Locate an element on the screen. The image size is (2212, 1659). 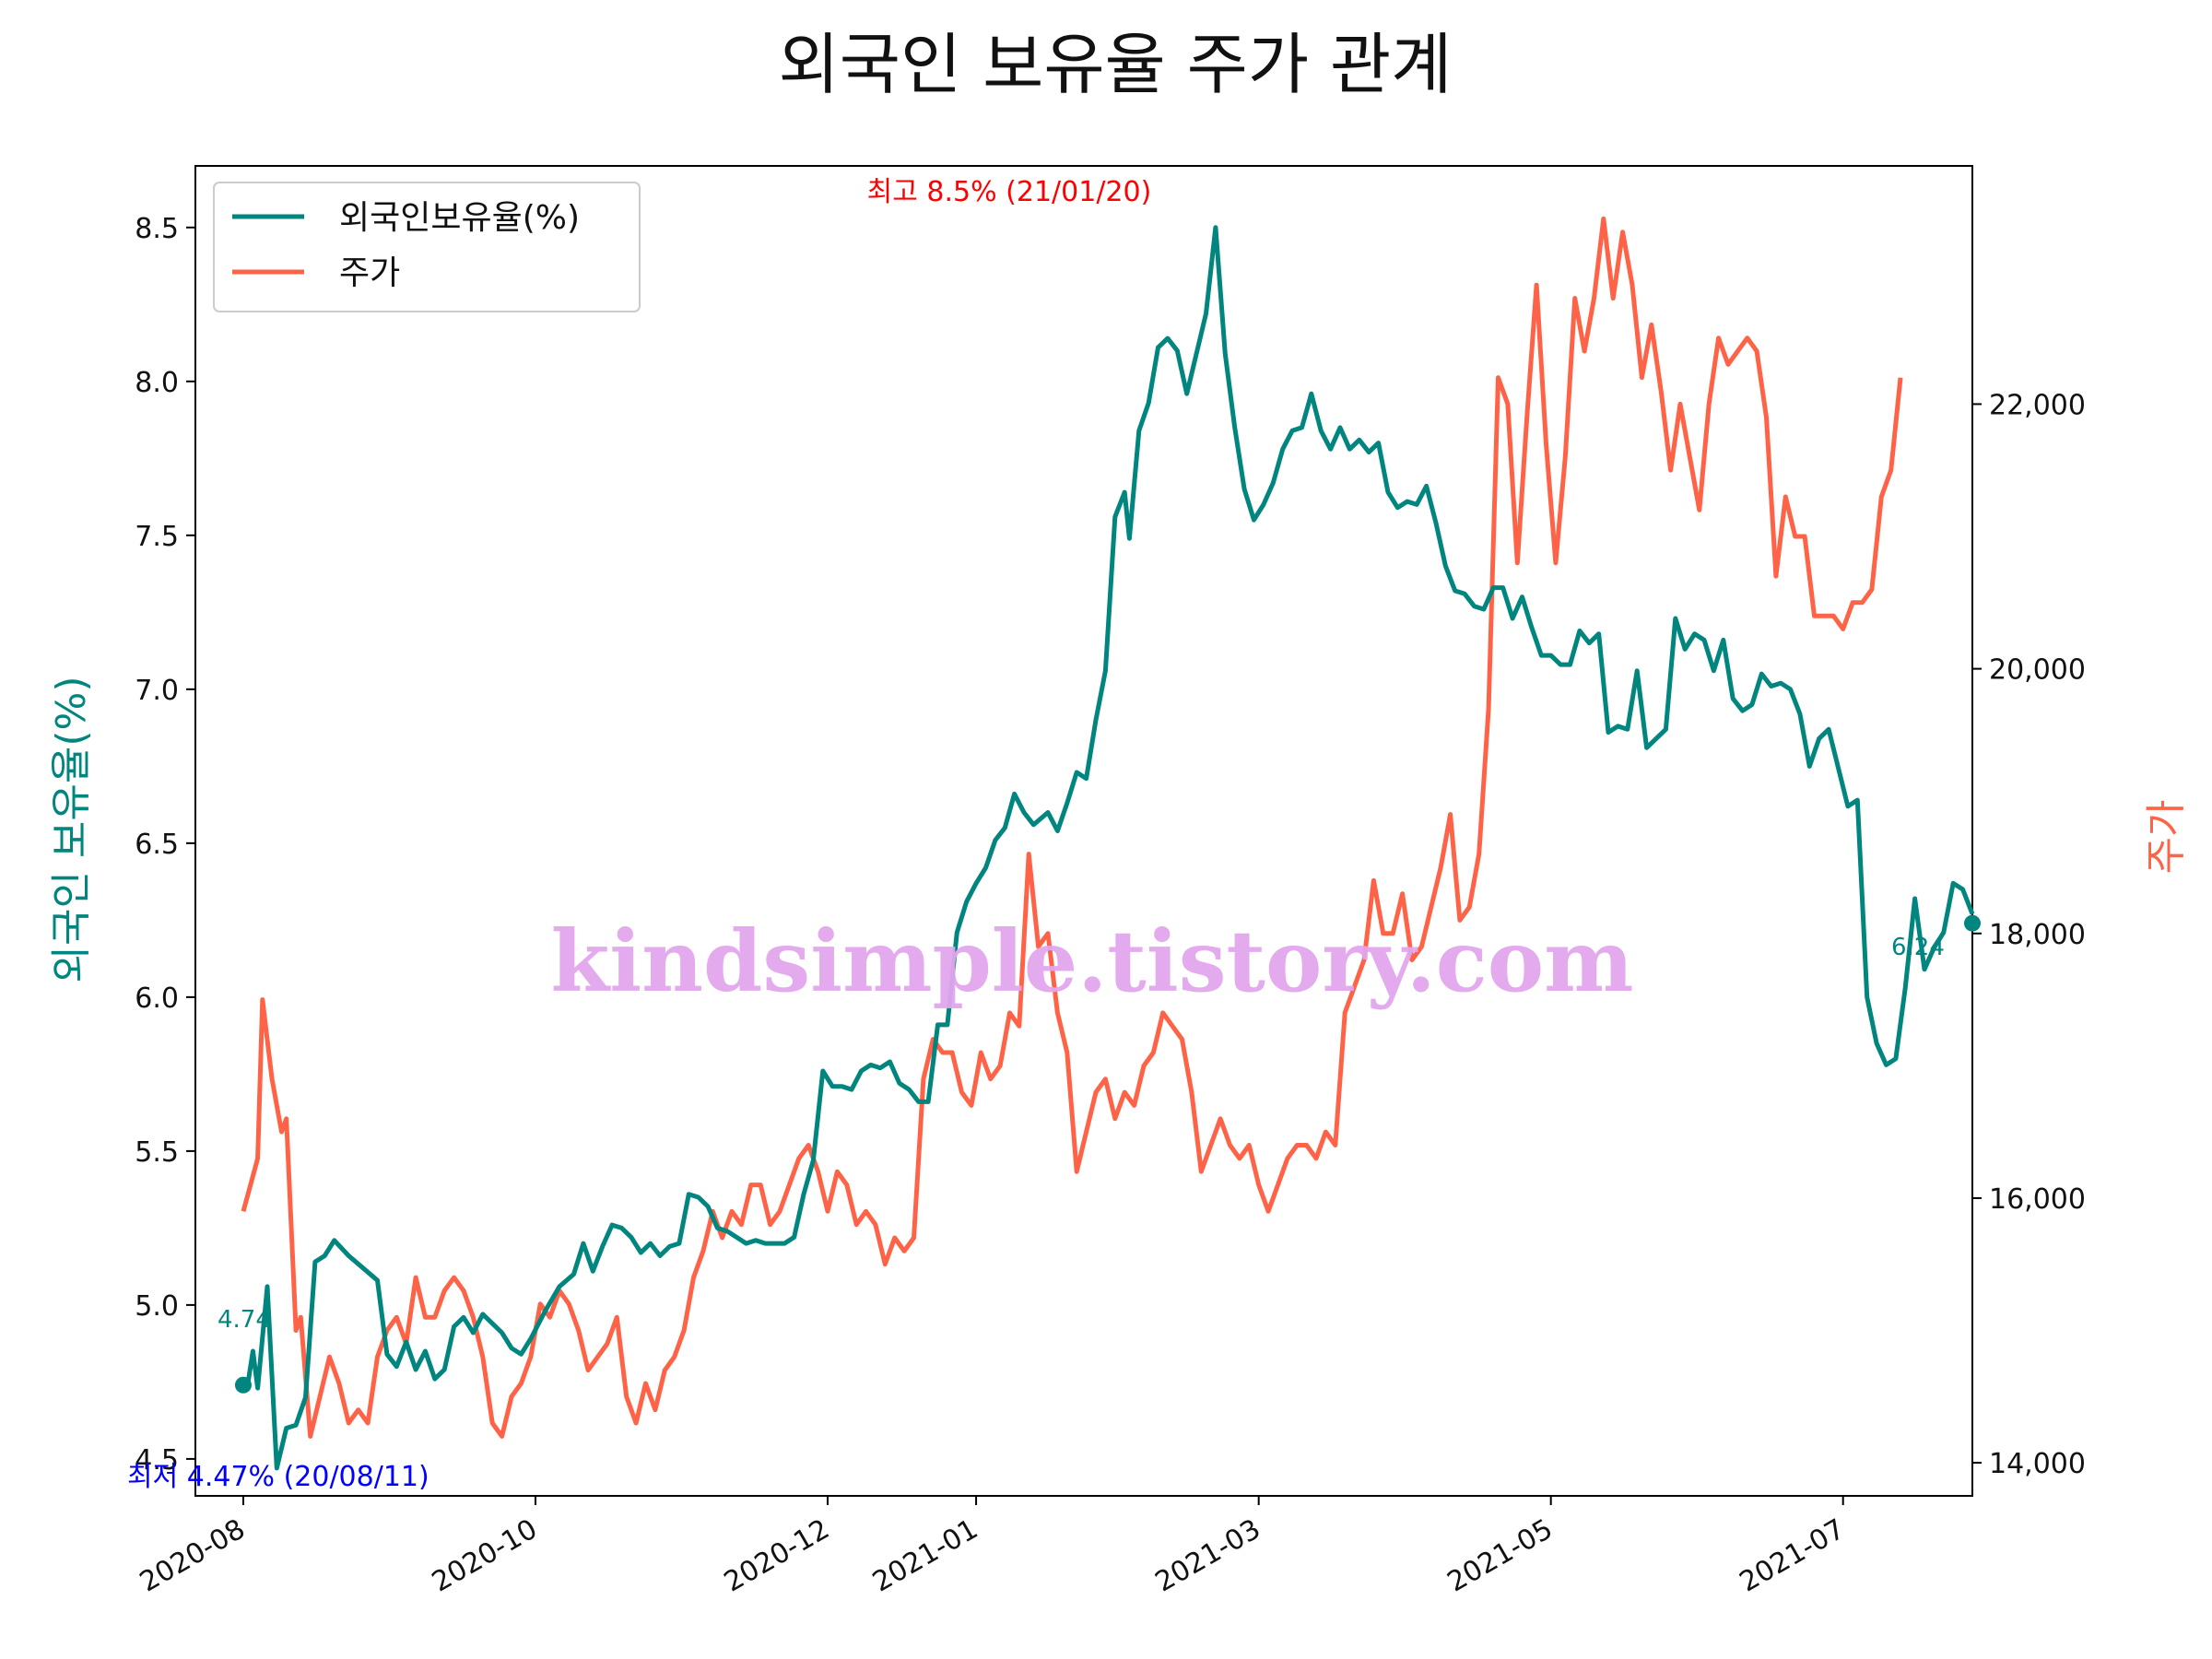
x-tick-label: 2021-01 is located at coordinates (925, 1556).